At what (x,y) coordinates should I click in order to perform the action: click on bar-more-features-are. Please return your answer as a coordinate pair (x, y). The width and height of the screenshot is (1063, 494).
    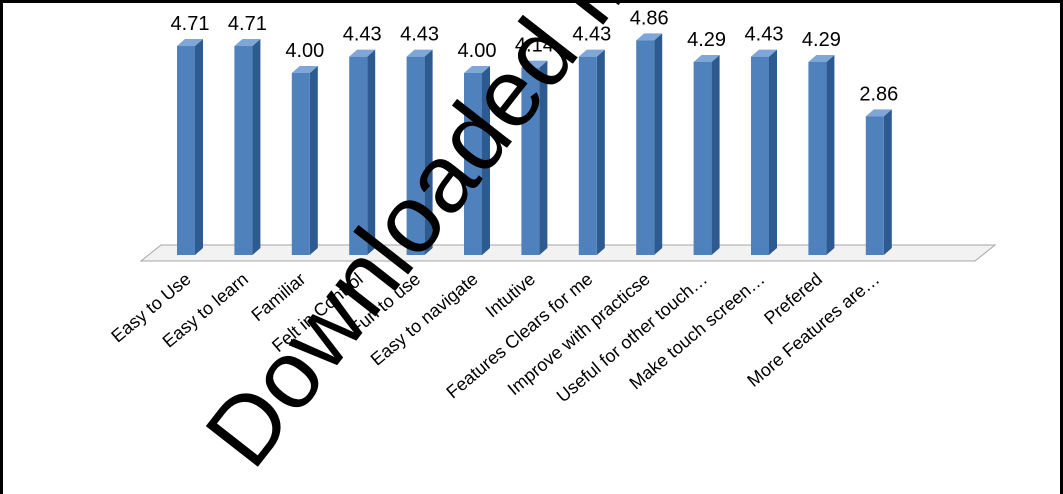
    Looking at the image, I should click on (878, 182).